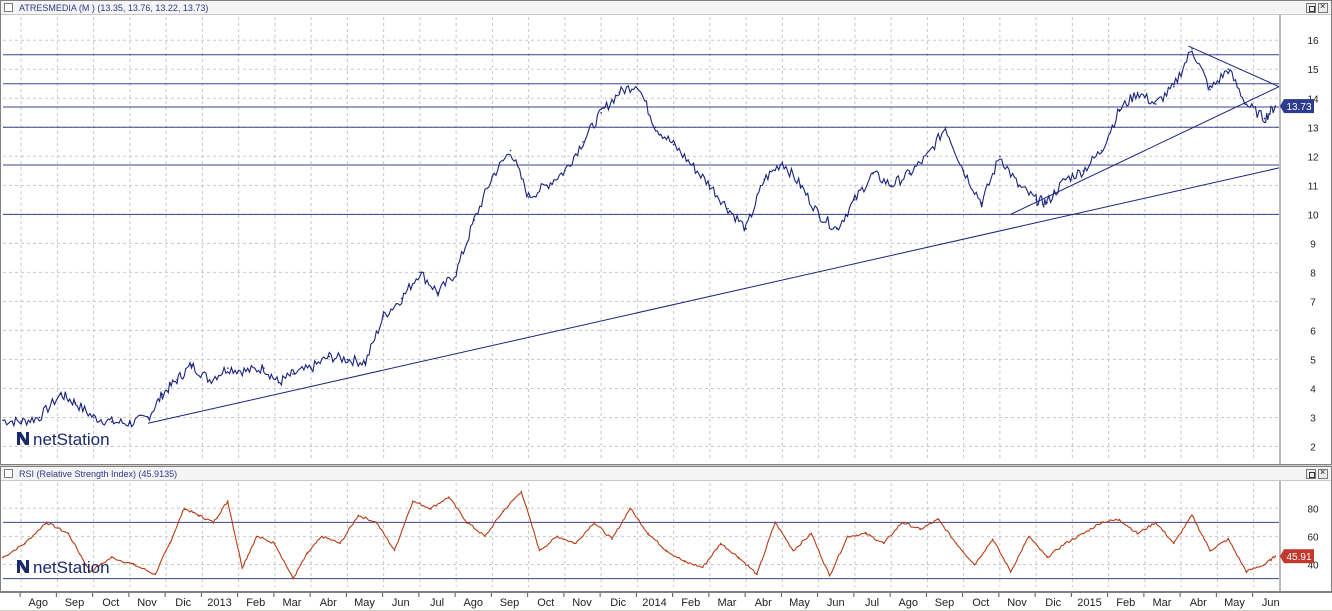 The image size is (1332, 611). What do you see at coordinates (1313, 537) in the screenshot?
I see `y-tick-label: 60` at bounding box center [1313, 537].